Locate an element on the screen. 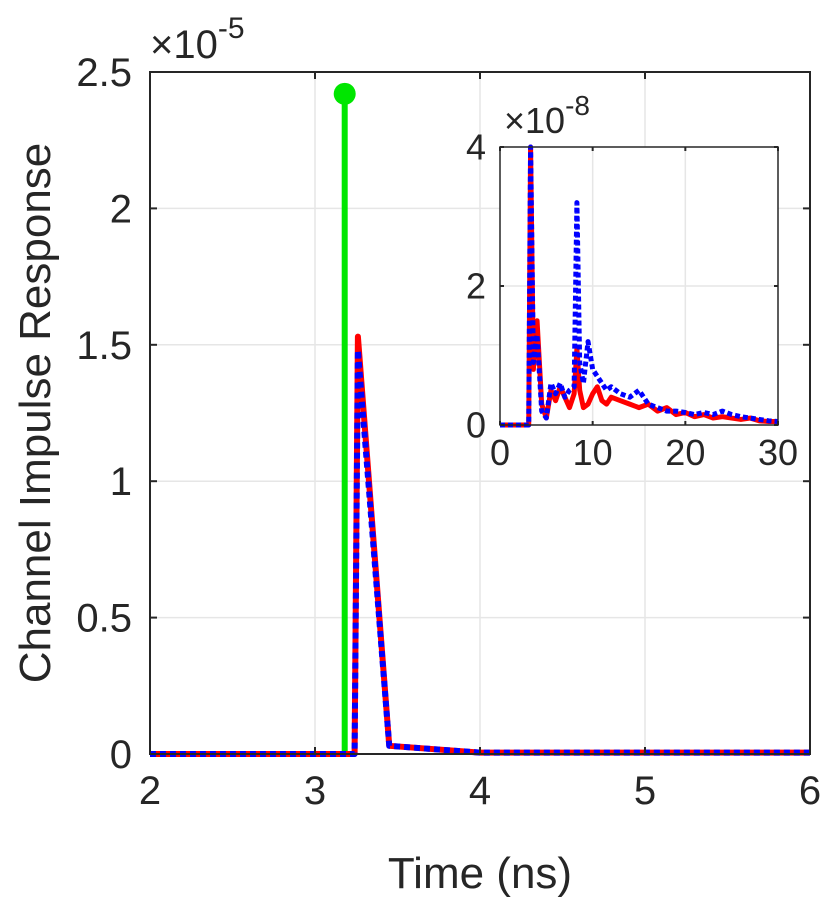 The height and width of the screenshot is (907, 830). main-y-tick-label: 0.5 is located at coordinates (104, 619).